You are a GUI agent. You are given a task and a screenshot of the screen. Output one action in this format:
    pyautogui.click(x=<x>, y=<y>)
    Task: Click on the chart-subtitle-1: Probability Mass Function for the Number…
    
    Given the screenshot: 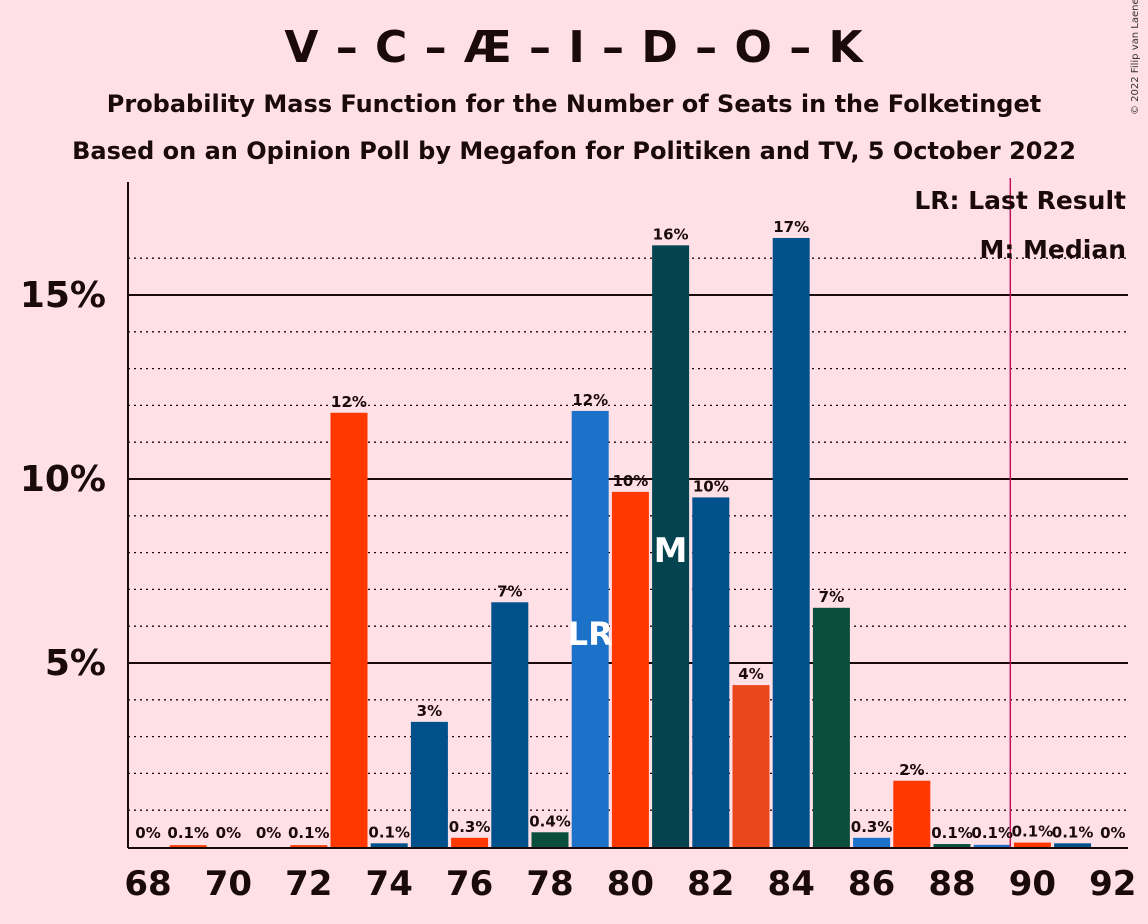 What is the action you would take?
    pyautogui.click(x=574, y=104)
    